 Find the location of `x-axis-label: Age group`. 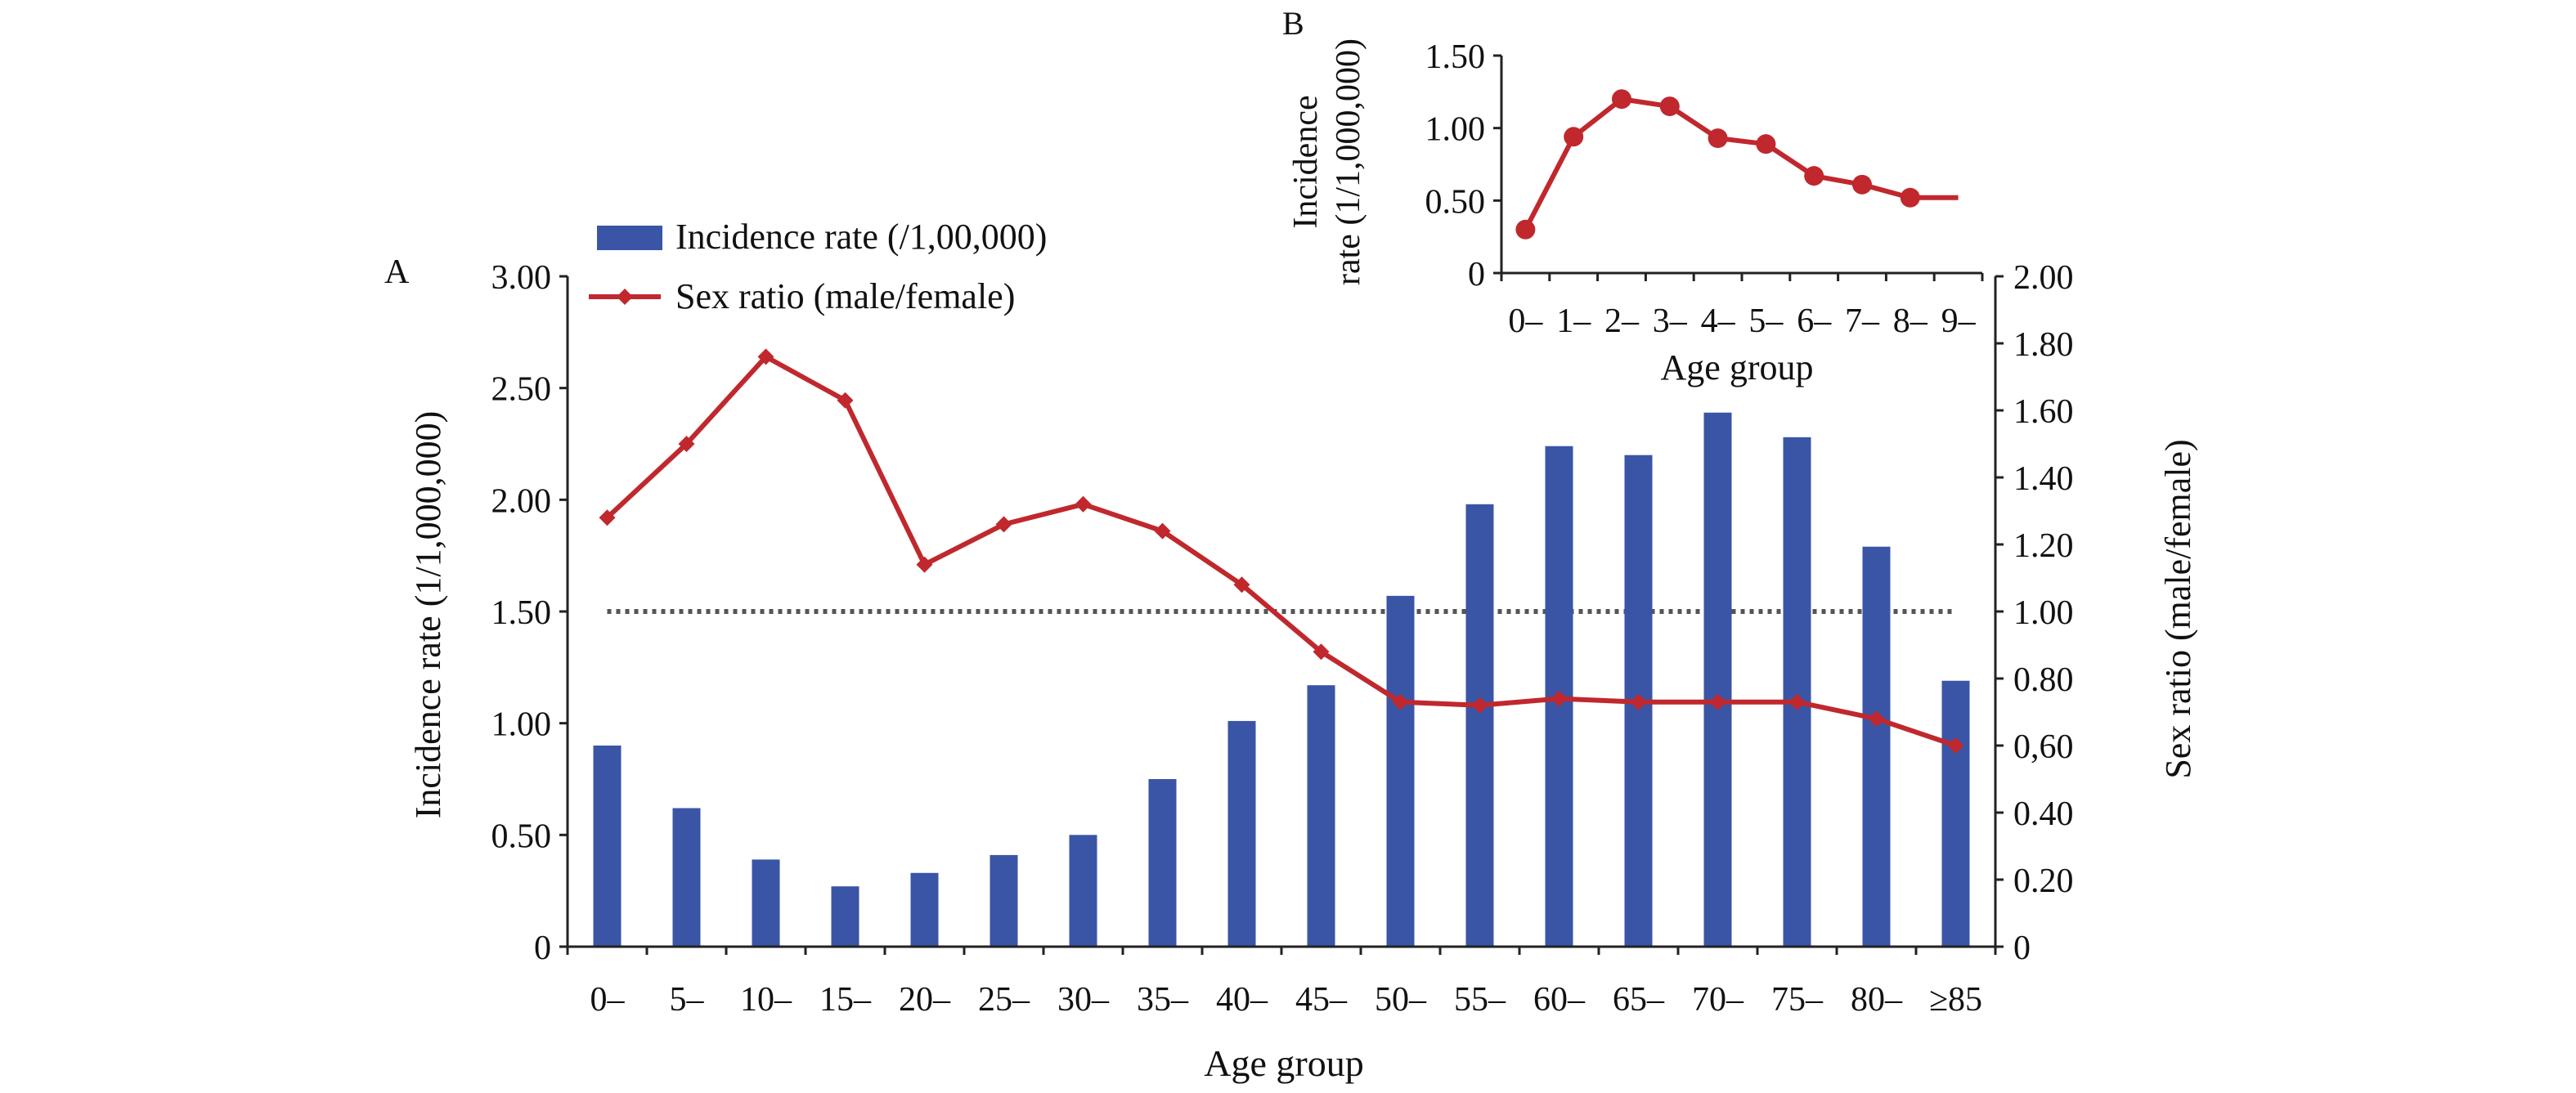

x-axis-label: Age group is located at coordinates (1284, 1063).